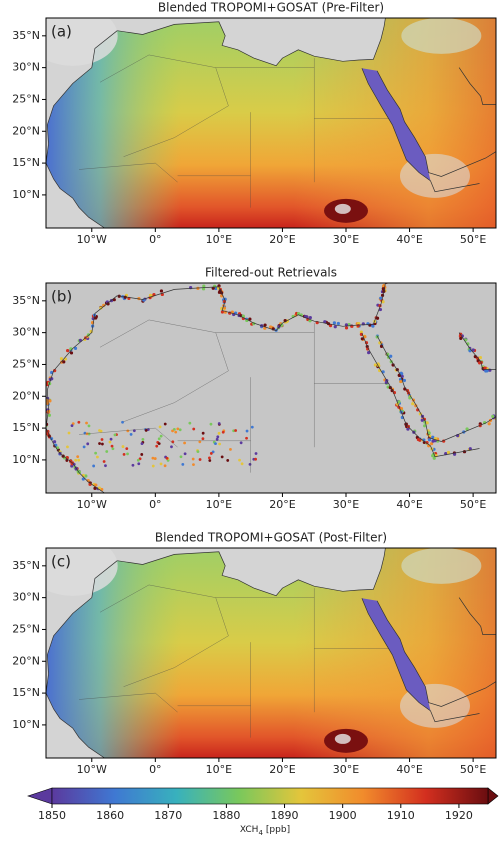 The width and height of the screenshot is (500, 844). What do you see at coordinates (52, 815) in the screenshot?
I see `colorbar-tick-label: 1850` at bounding box center [52, 815].